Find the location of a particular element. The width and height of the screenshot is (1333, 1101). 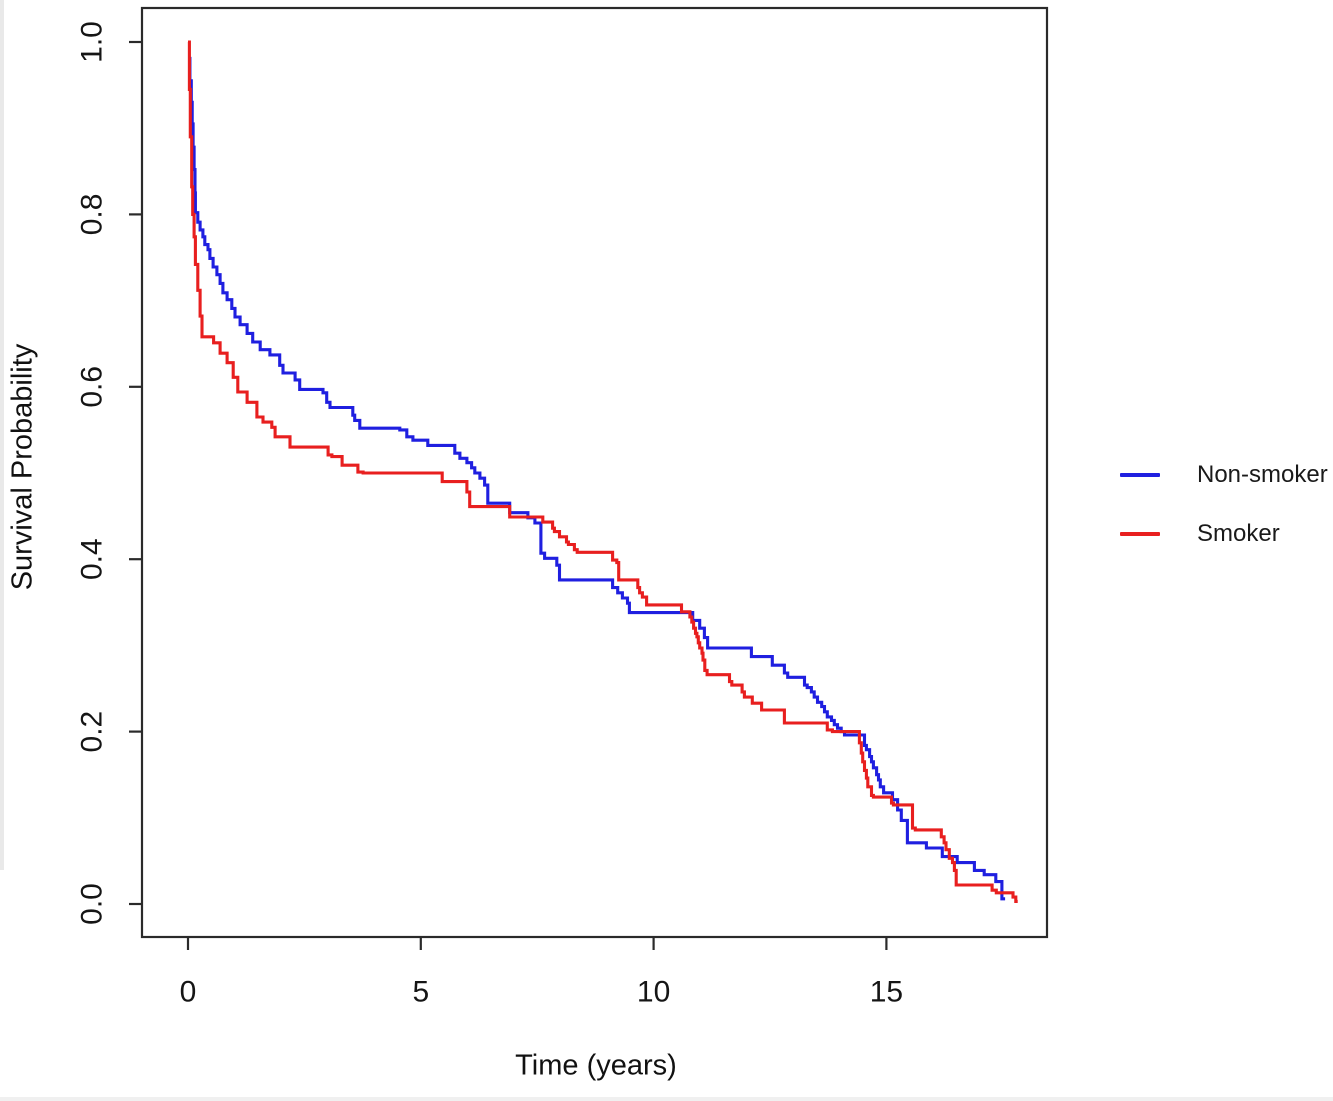

y-tick-label-2: 0.4 is located at coordinates (92, 559).